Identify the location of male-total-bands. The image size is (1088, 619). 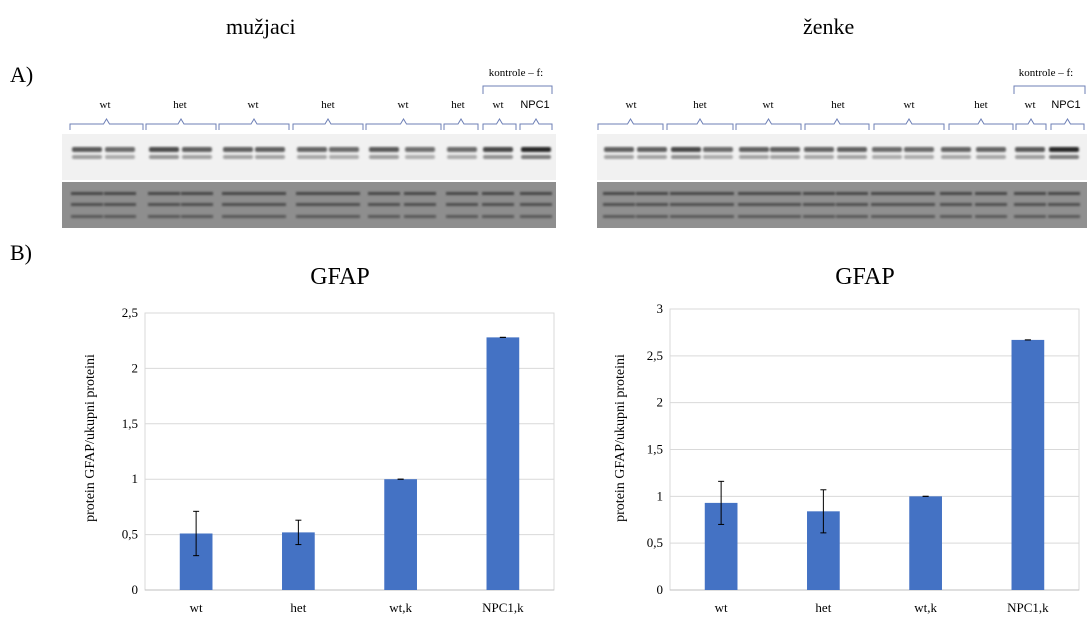
(311, 205).